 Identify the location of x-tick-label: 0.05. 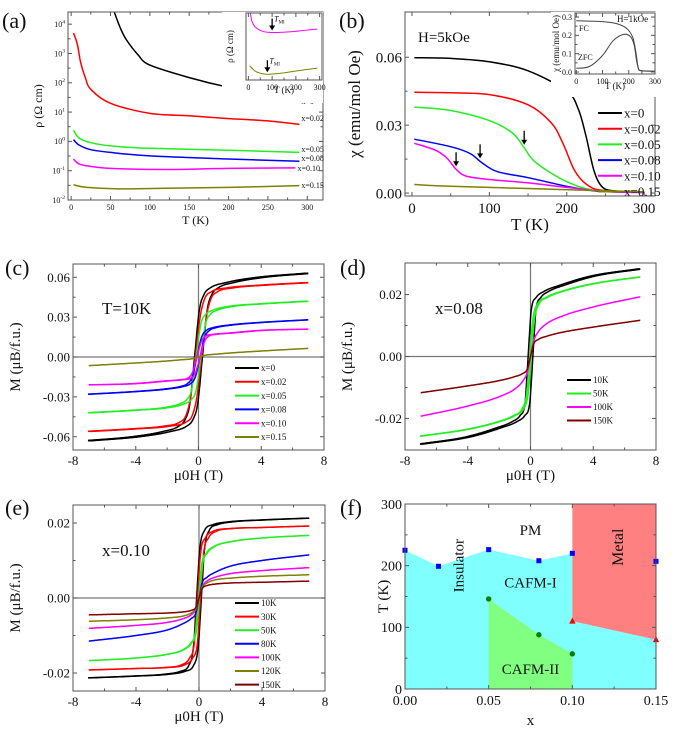
(488, 701).